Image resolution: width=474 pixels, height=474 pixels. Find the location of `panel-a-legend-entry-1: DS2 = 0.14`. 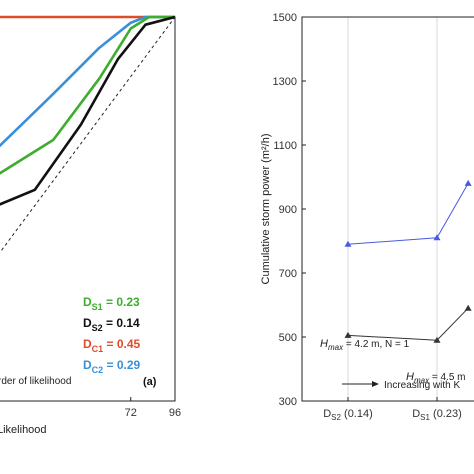

panel-a-legend-entry-1: DS2 = 0.14 is located at coordinates (111, 324).